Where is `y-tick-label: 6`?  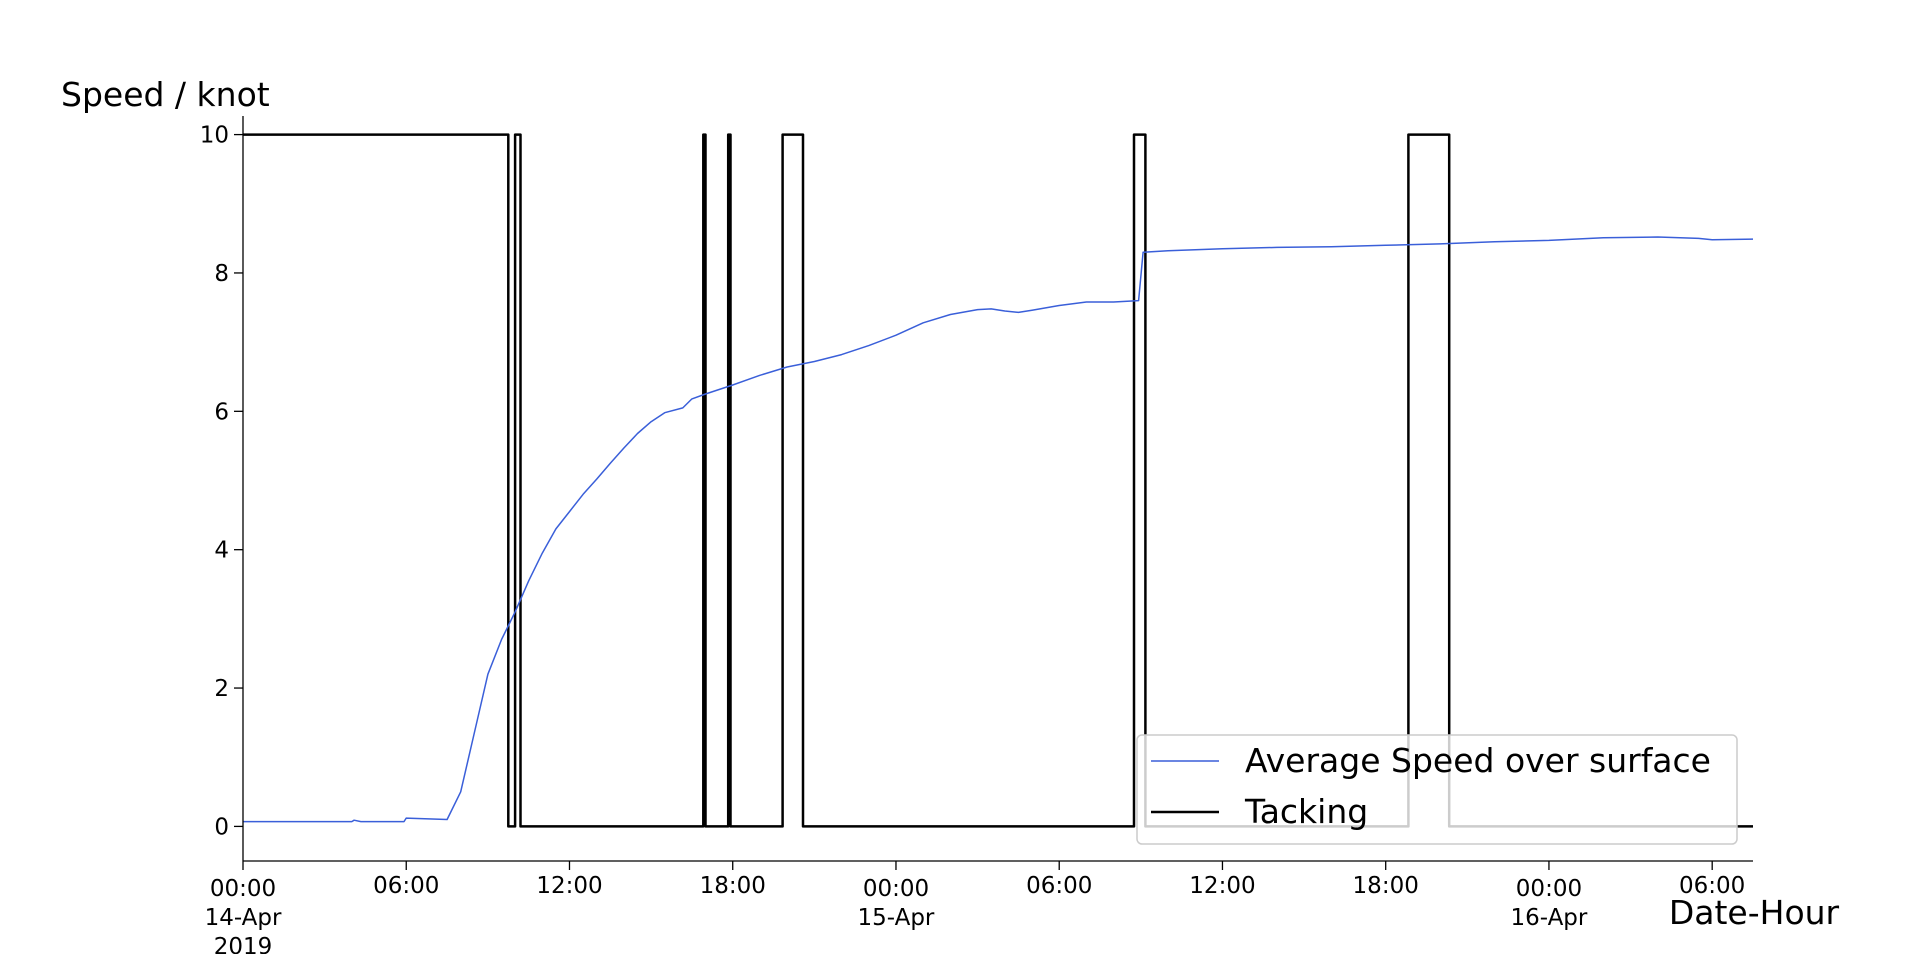 y-tick-label: 6 is located at coordinates (221, 412).